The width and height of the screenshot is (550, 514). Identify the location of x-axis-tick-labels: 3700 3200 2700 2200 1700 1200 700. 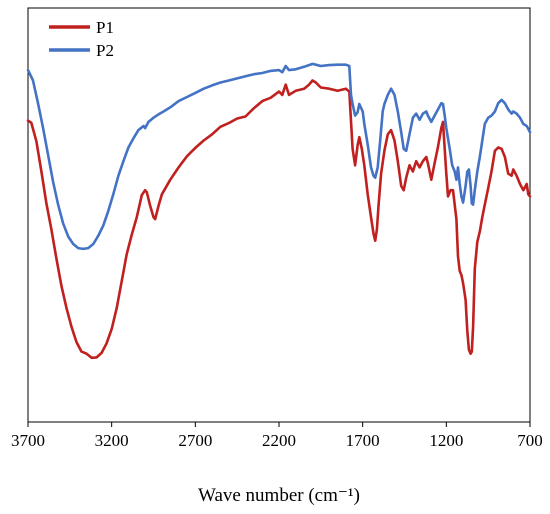
(277, 440).